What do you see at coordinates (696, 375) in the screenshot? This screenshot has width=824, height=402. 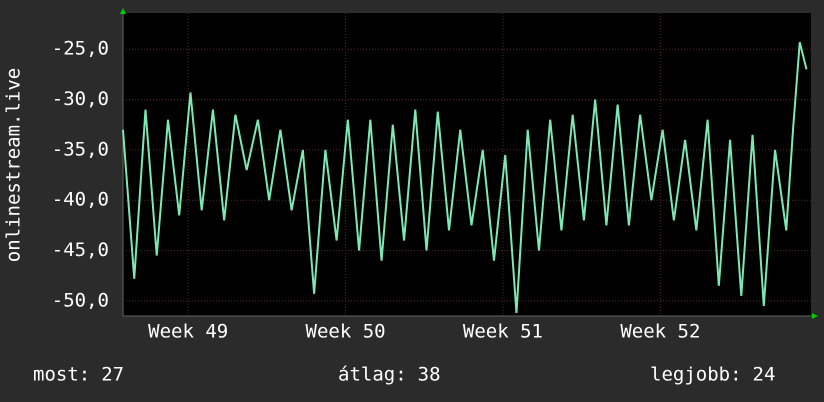 I see `stat-label: legjobb:` at bounding box center [696, 375].